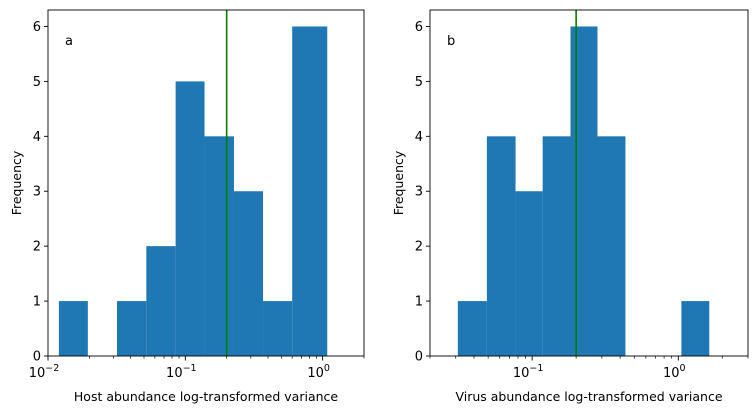 Image resolution: width=755 pixels, height=418 pixels. Describe the element at coordinates (451, 41) in the screenshot. I see `panel-label: b` at that location.